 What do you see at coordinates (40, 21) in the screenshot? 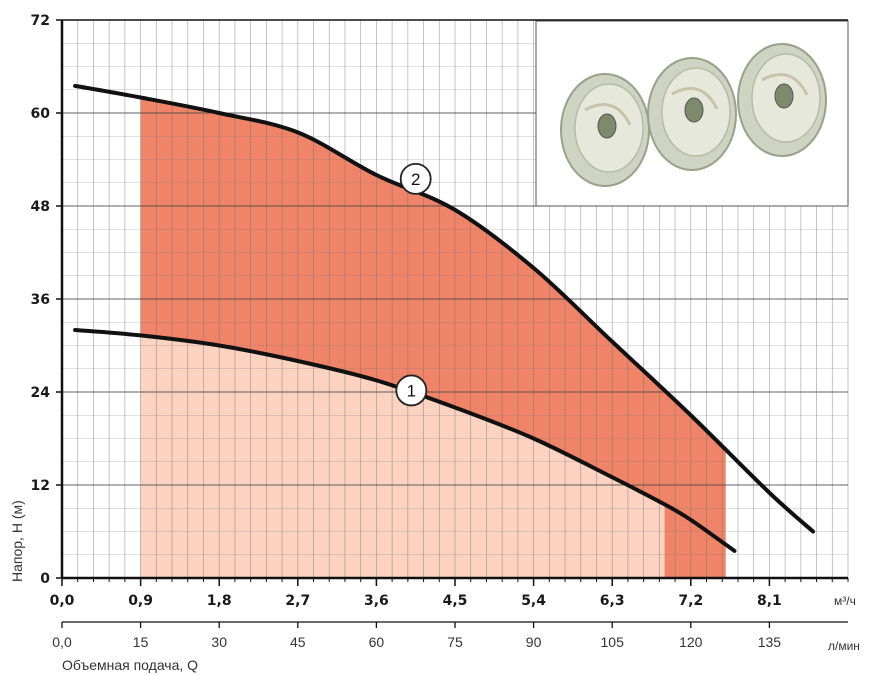
I see `y-tick-label: 72` at bounding box center [40, 21].